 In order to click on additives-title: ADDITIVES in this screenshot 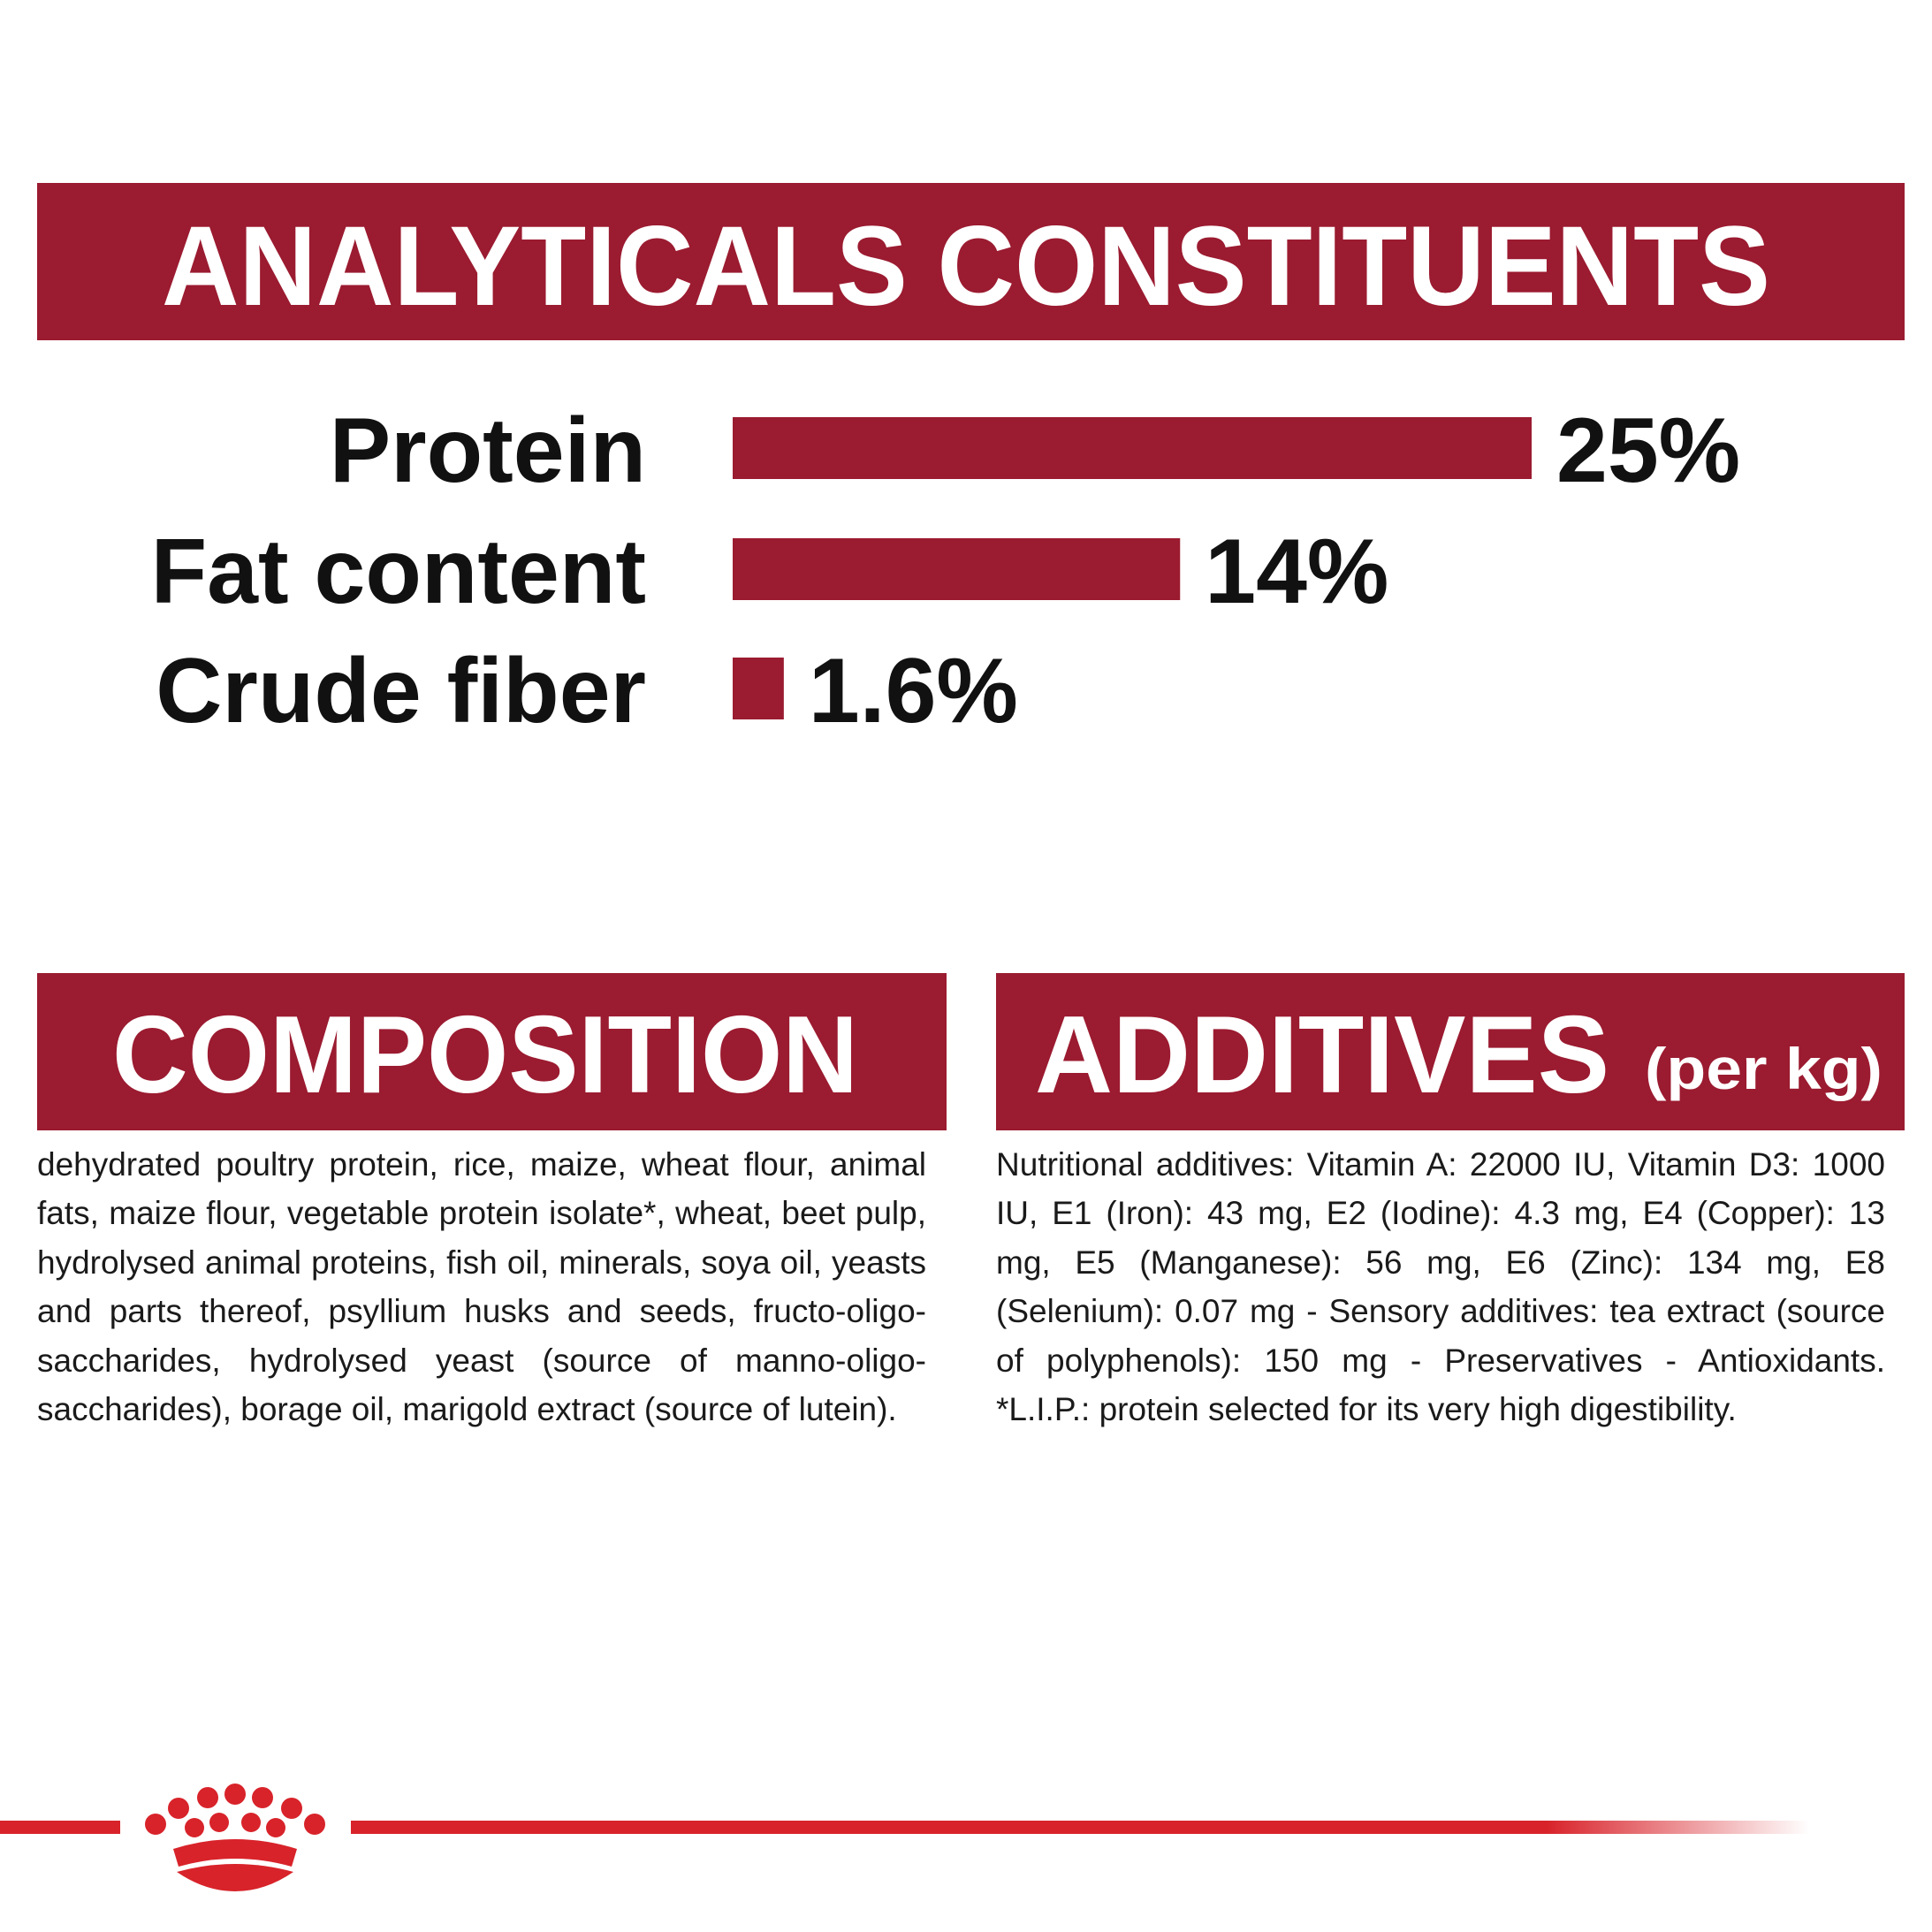, I will do `click(1322, 1055)`.